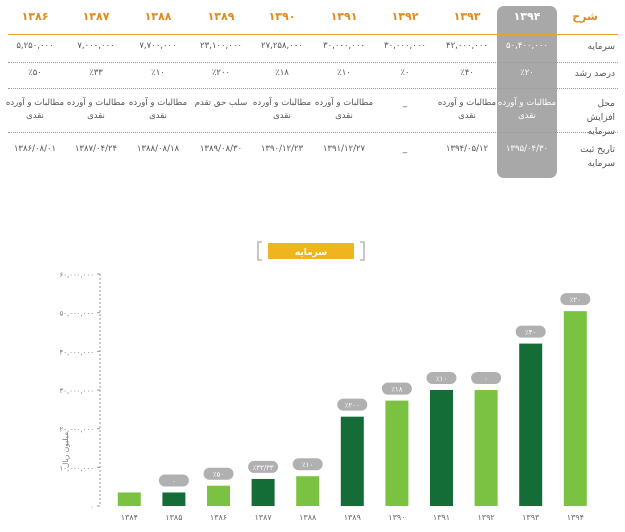  I want to click on growth-label: ٪۲۰۰, so click(352, 406).